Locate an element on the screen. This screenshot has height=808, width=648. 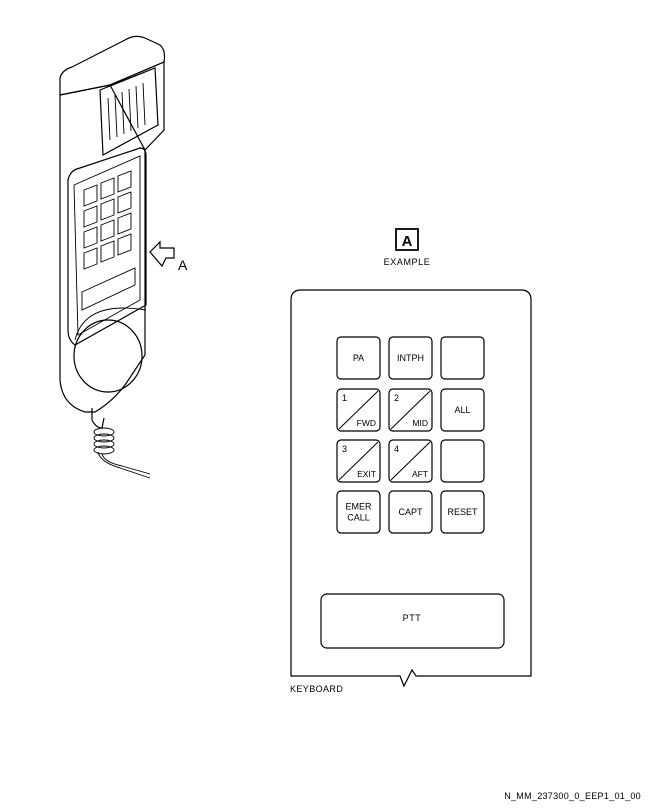
key-label: EMER is located at coordinates (358, 507).